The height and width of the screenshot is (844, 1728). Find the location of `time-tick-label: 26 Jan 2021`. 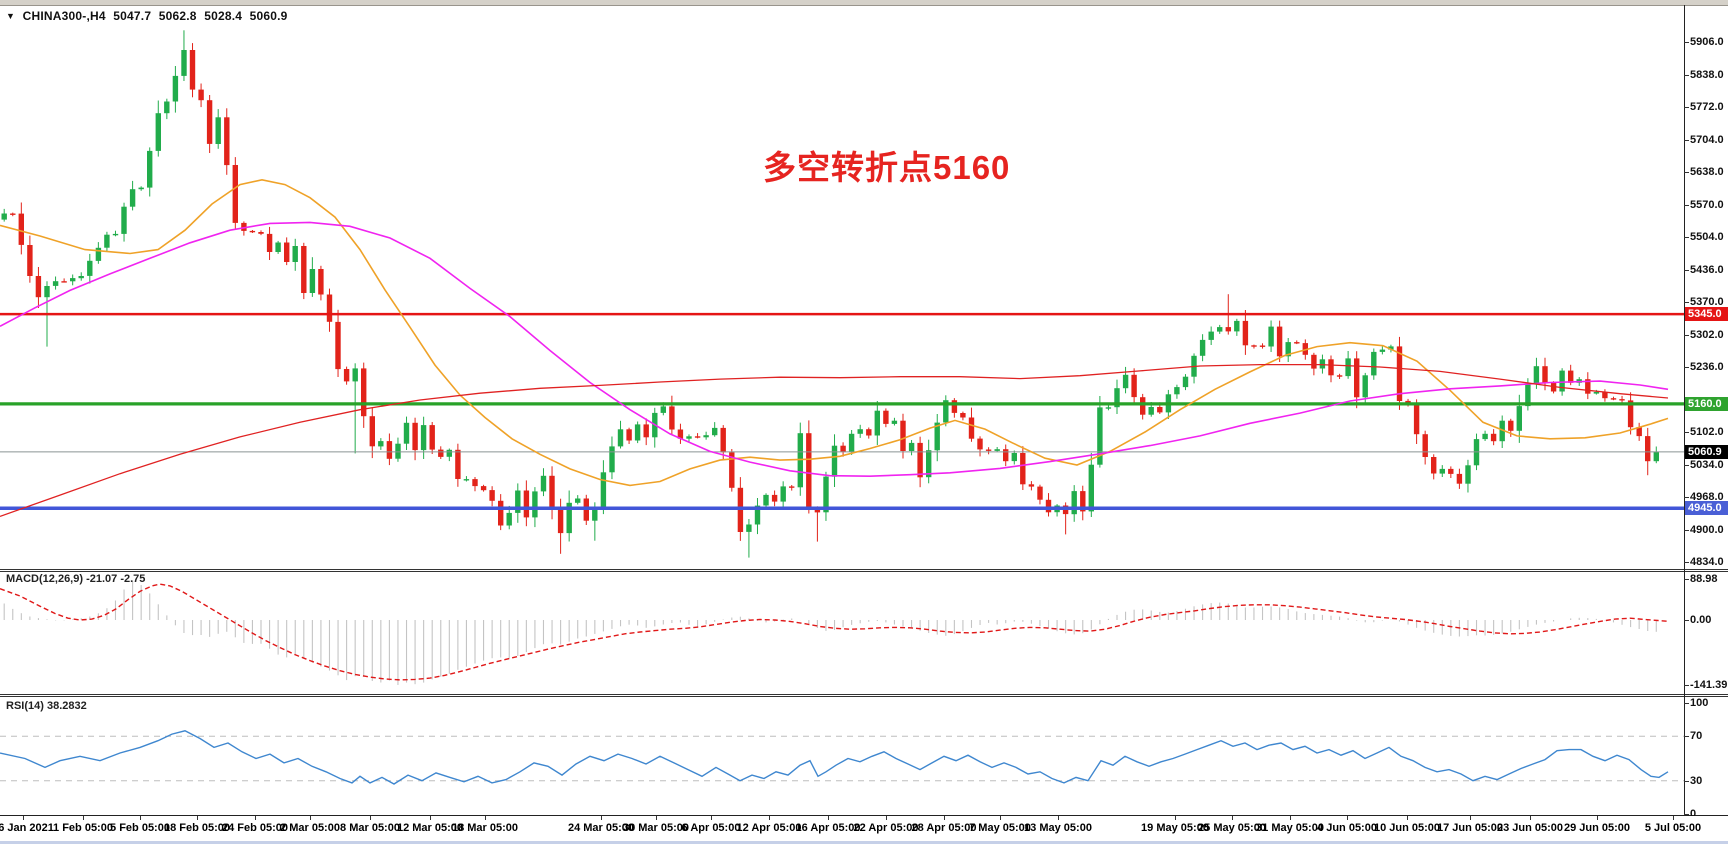

time-tick-label: 26 Jan 2021 is located at coordinates (27, 828).